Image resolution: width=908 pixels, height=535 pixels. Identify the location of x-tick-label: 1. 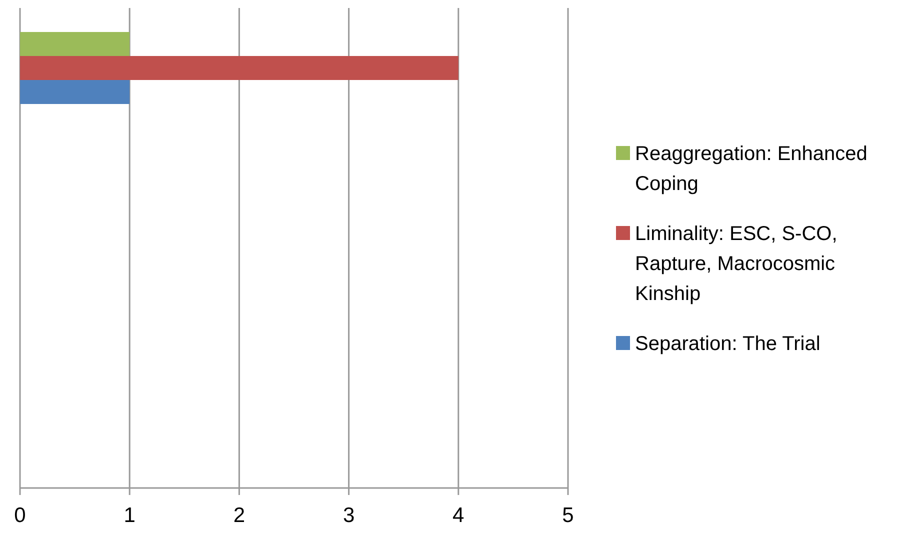
(130, 515).